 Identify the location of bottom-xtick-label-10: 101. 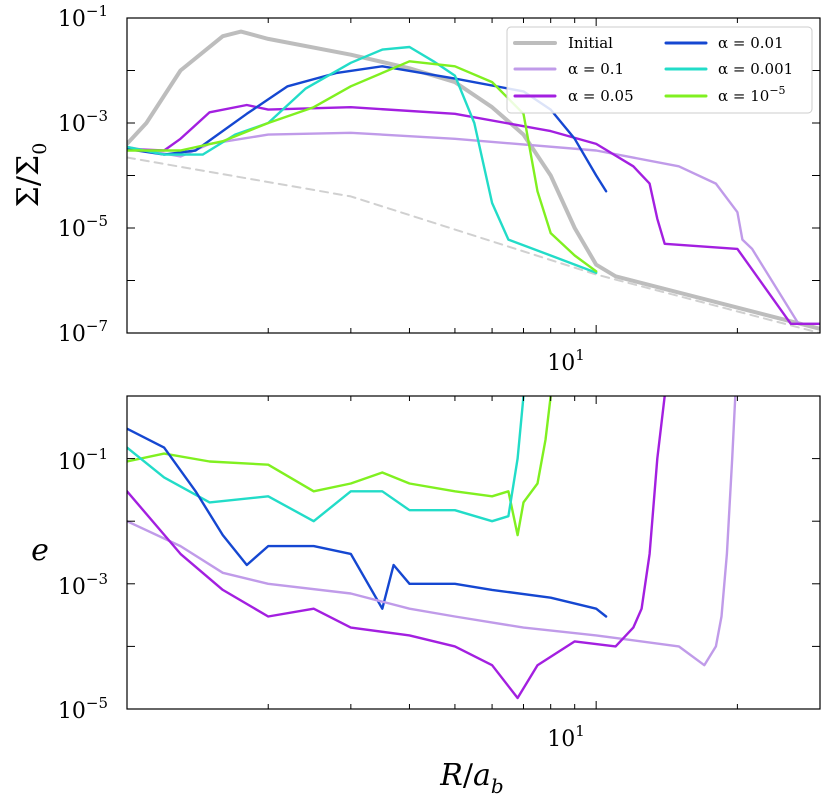
(566, 737).